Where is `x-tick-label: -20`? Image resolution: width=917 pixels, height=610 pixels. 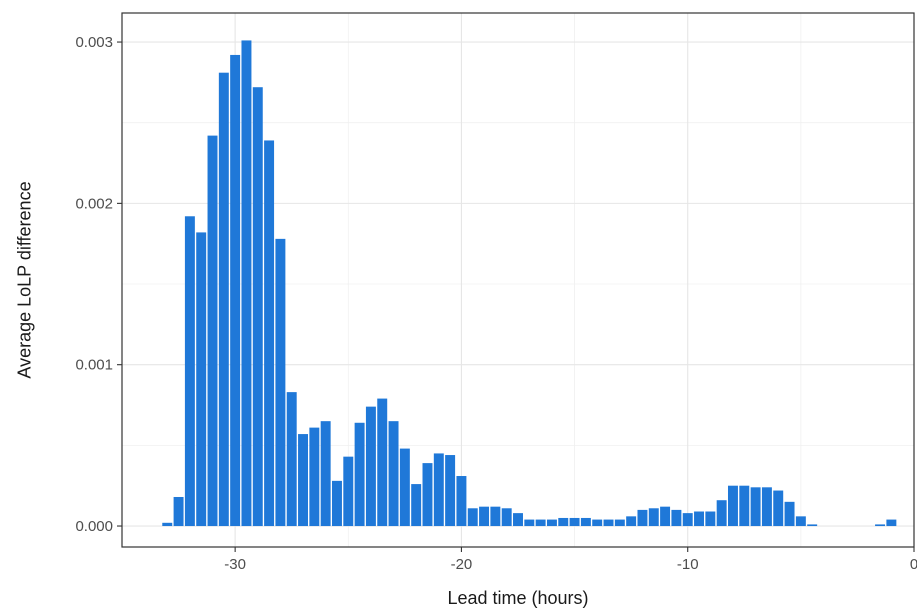 x-tick-label: -20 is located at coordinates (462, 564).